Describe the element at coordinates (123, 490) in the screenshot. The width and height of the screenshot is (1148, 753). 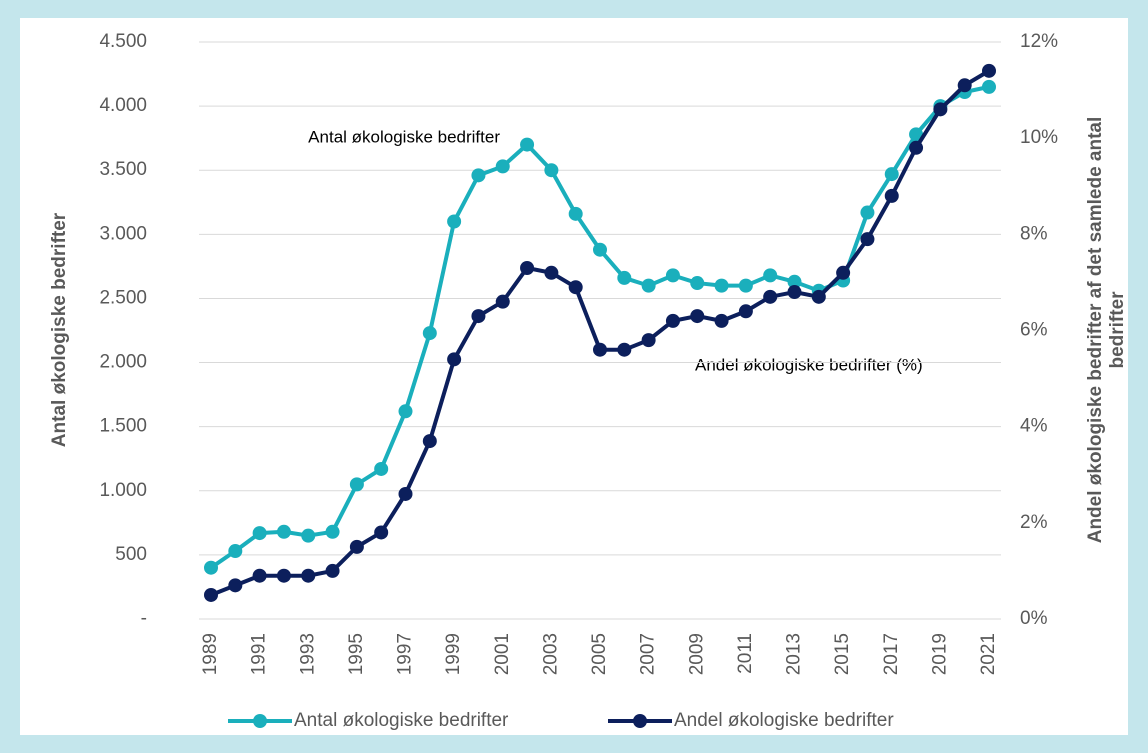
I see `y-tick-label: 1.000` at that location.